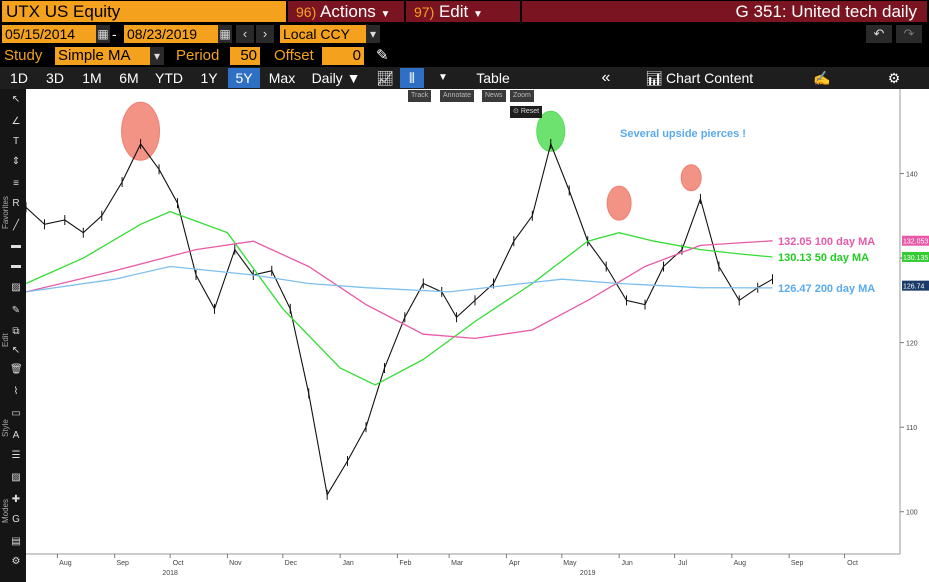 The width and height of the screenshot is (929, 582). Describe the element at coordinates (245, 56) in the screenshot. I see `period-input: 50` at that location.